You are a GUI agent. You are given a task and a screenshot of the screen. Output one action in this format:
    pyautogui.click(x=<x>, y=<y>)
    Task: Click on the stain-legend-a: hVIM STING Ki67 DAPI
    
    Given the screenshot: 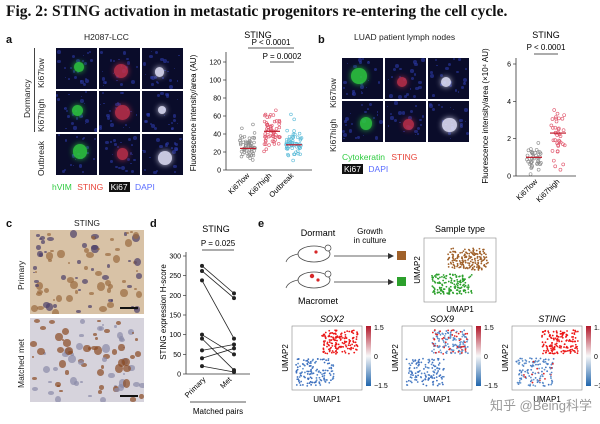 What is the action you would take?
    pyautogui.click(x=103, y=187)
    